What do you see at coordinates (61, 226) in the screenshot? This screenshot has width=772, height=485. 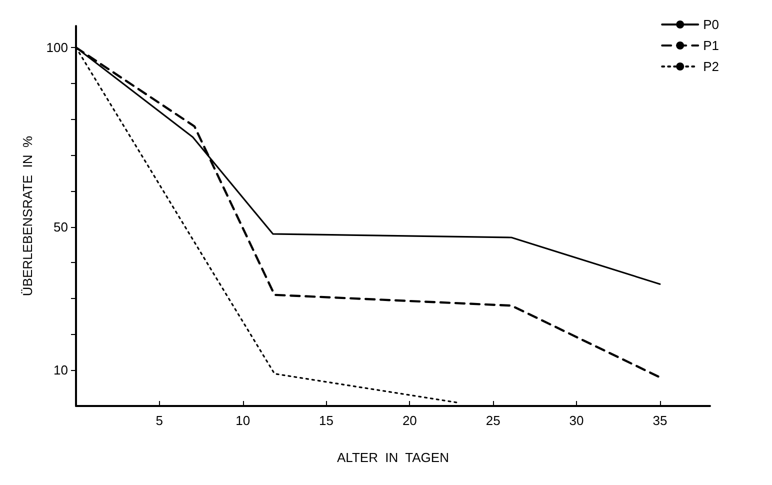 I see `y-tick-label: 50` at bounding box center [61, 226].